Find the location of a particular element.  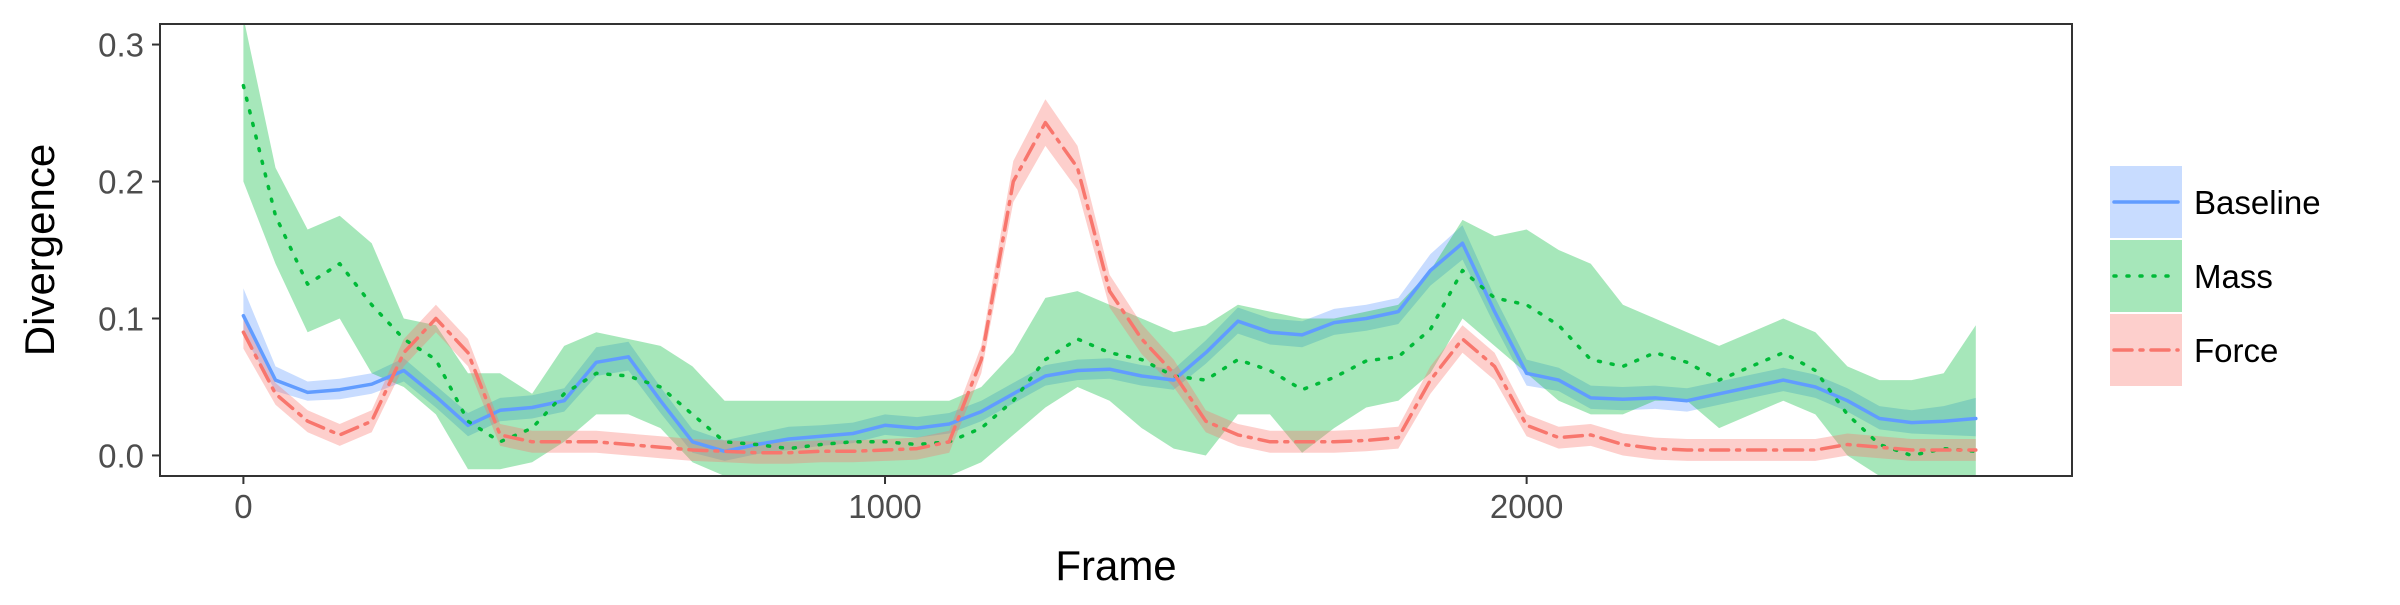

x-tick-label: 0 is located at coordinates (243, 506).